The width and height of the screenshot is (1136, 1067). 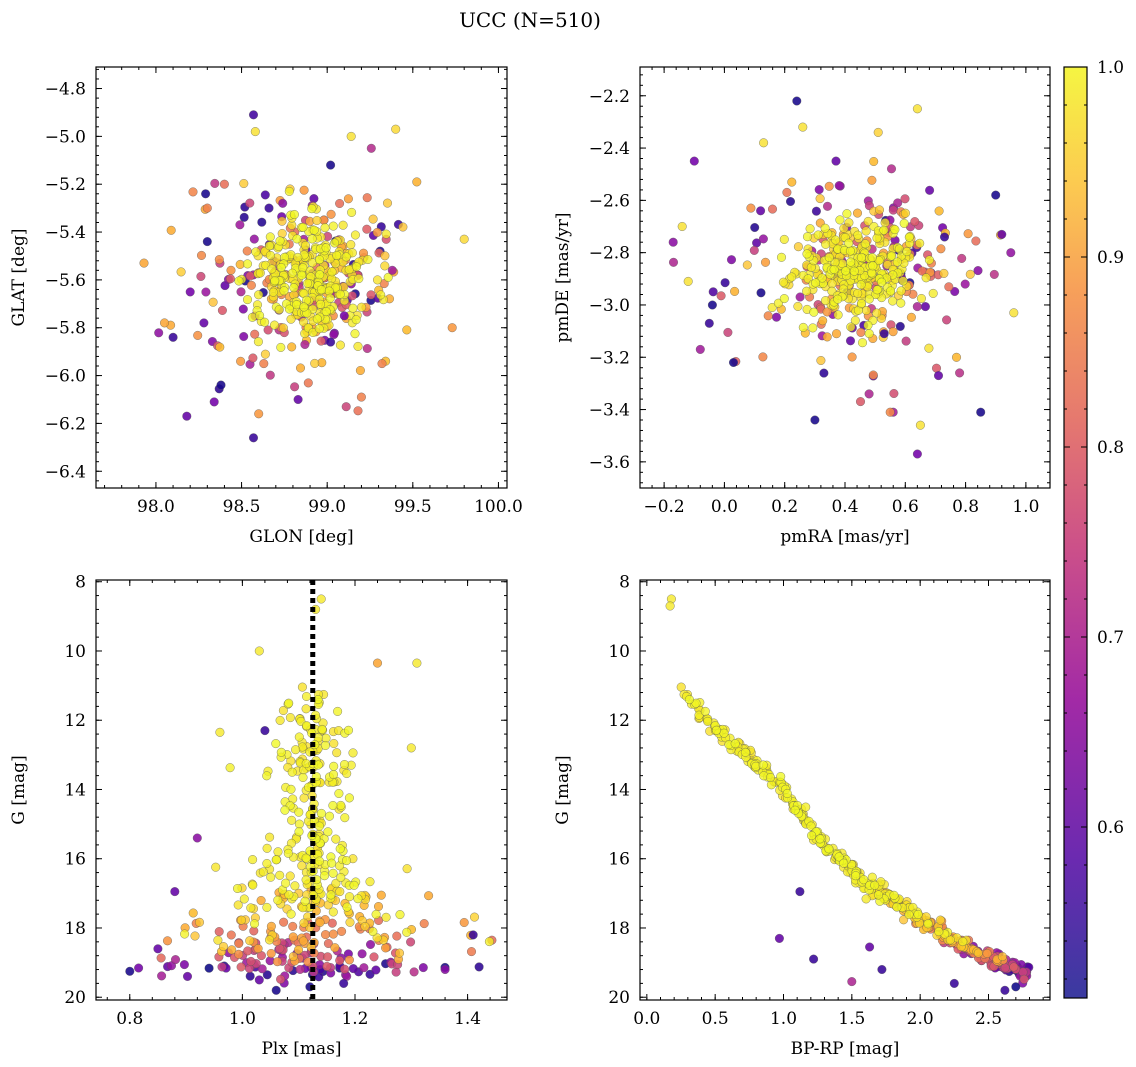 I want to click on colorbar-tick-label: 0.6, so click(x=1110, y=828).